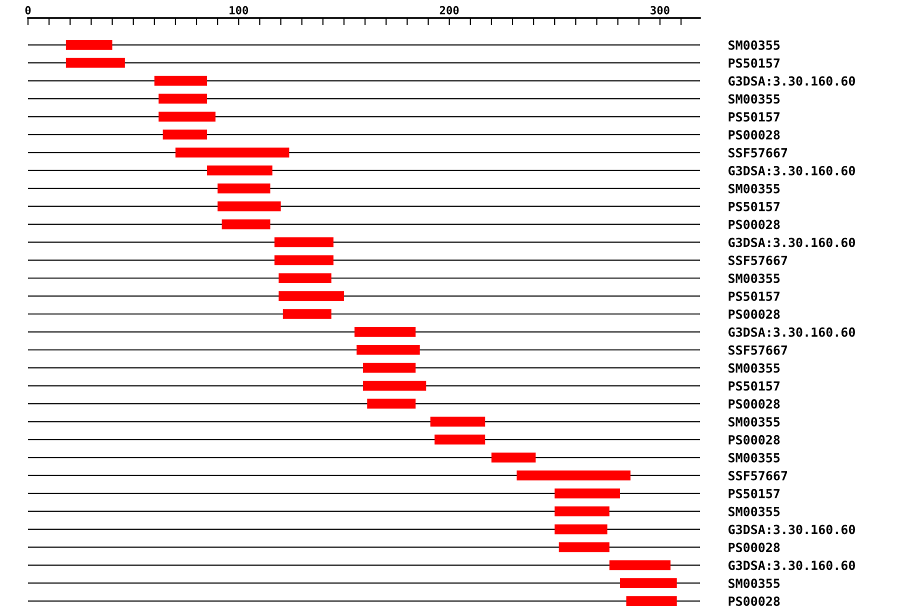  I want to click on x-tick-label: 0, so click(28, 10).